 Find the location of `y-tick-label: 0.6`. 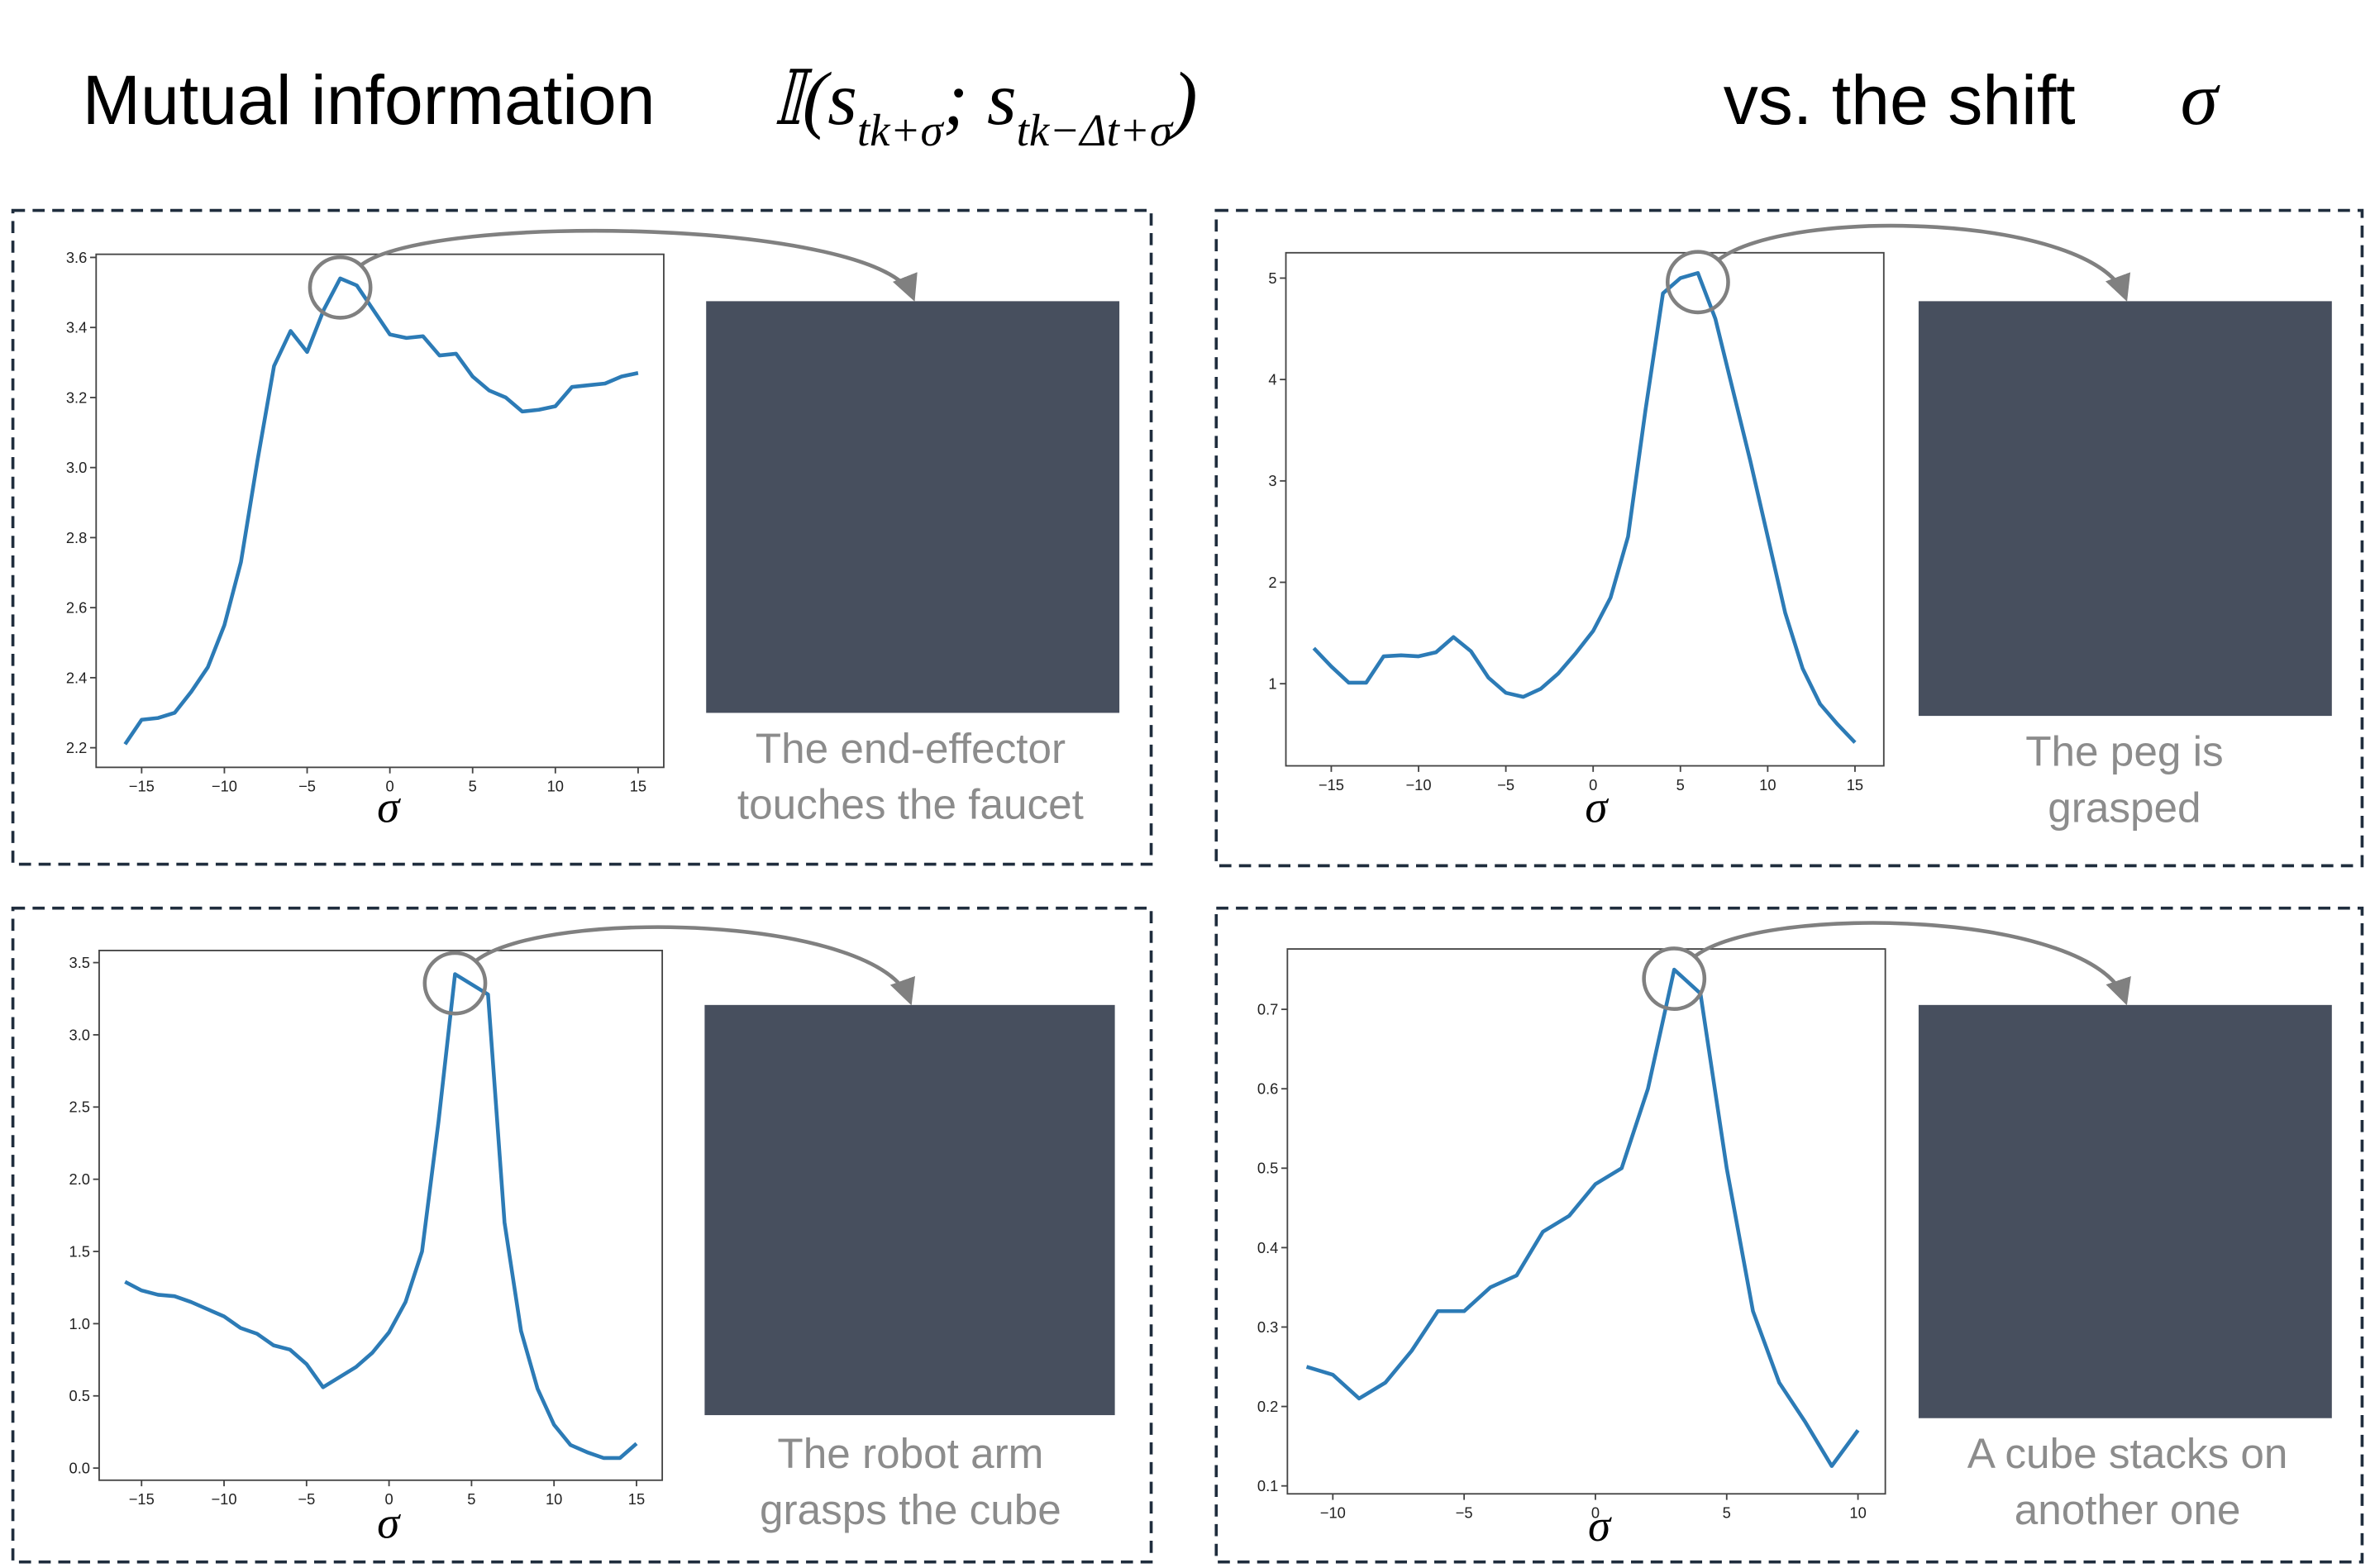

y-tick-label: 0.6 is located at coordinates (1267, 1089).